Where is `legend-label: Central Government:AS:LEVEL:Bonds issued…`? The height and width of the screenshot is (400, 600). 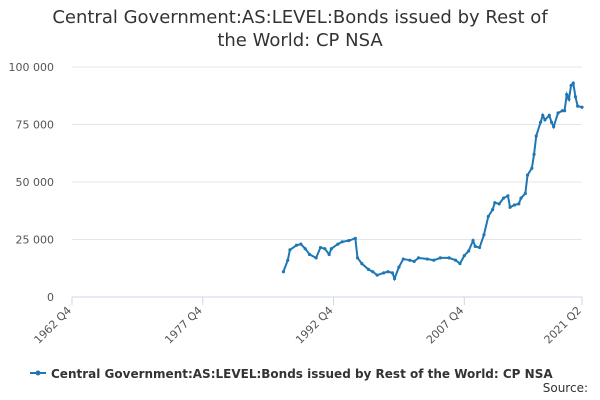 legend-label: Central Government:AS:LEVEL:Bonds issued… is located at coordinates (302, 374).